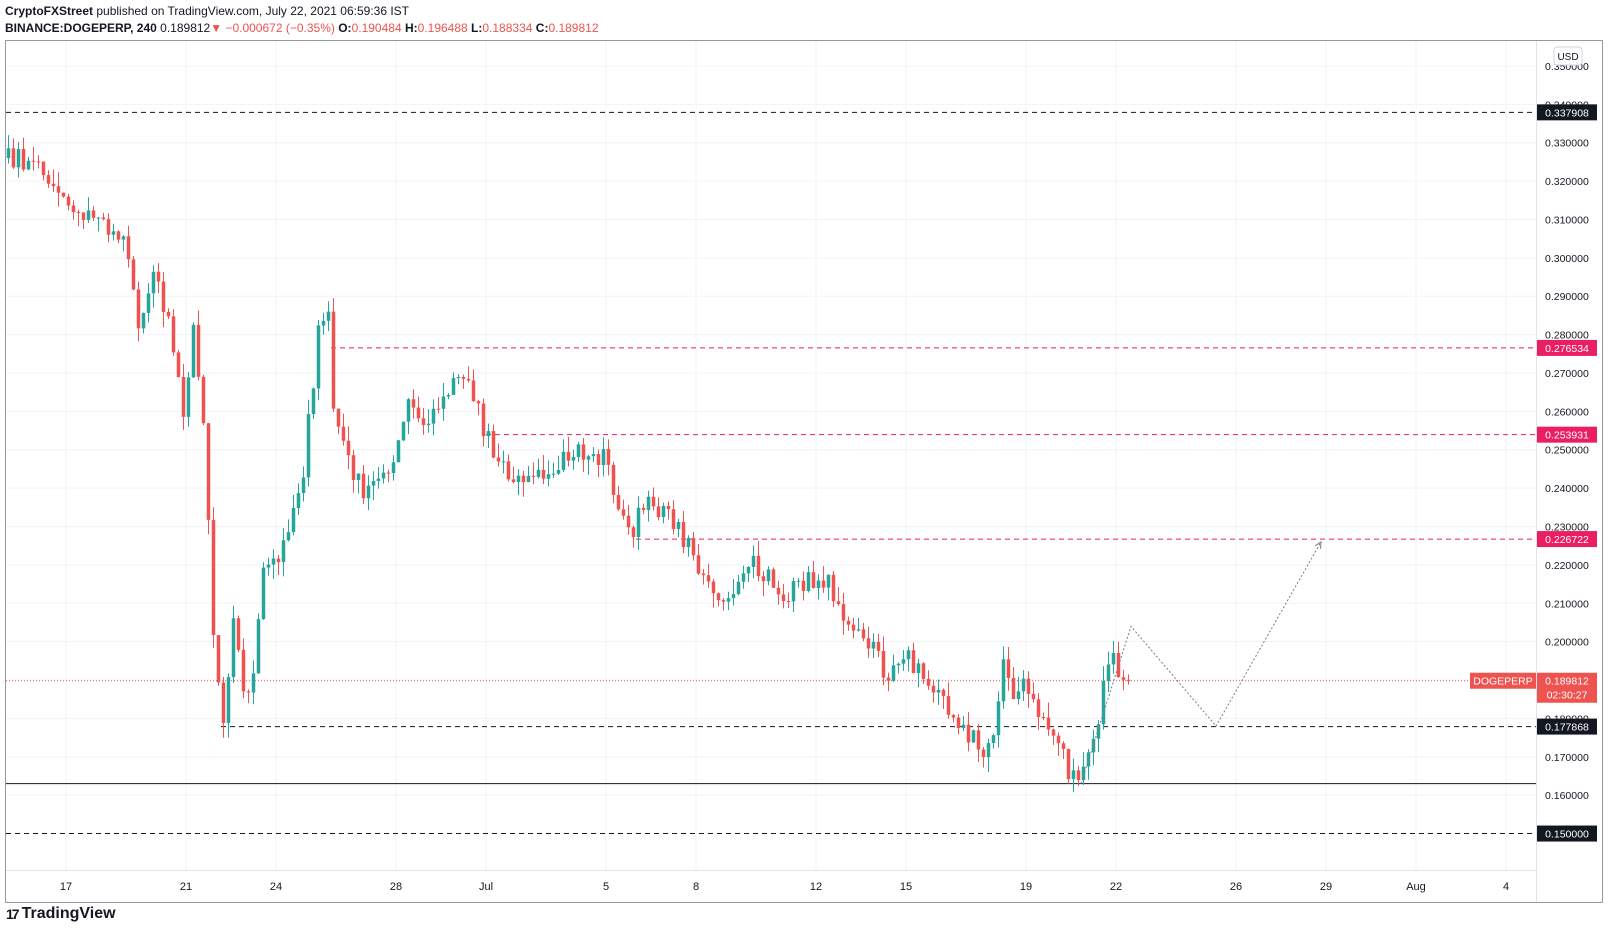  I want to click on y-tick-label: 0.300000, so click(1567, 259).